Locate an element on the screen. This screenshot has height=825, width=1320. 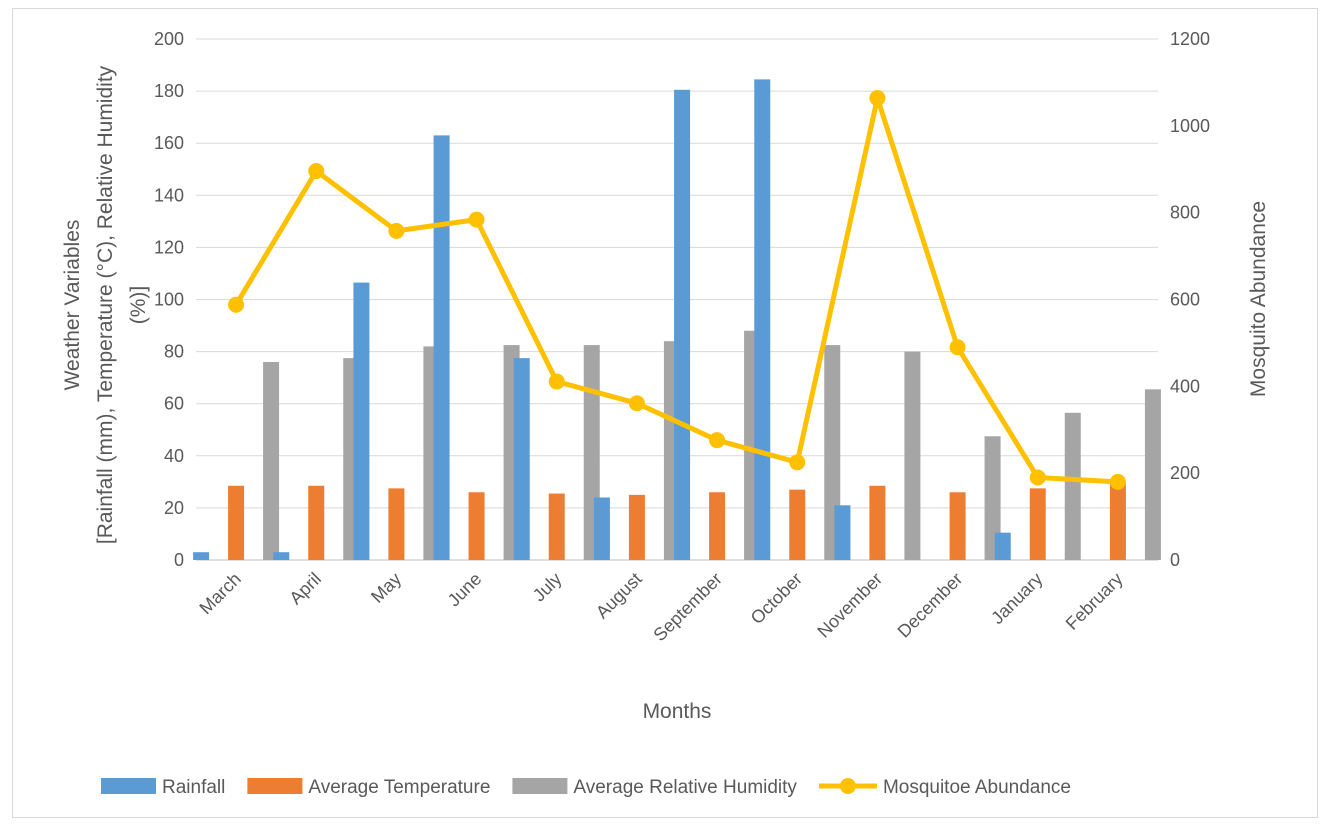
x-tick-label: March is located at coordinates (220, 594).